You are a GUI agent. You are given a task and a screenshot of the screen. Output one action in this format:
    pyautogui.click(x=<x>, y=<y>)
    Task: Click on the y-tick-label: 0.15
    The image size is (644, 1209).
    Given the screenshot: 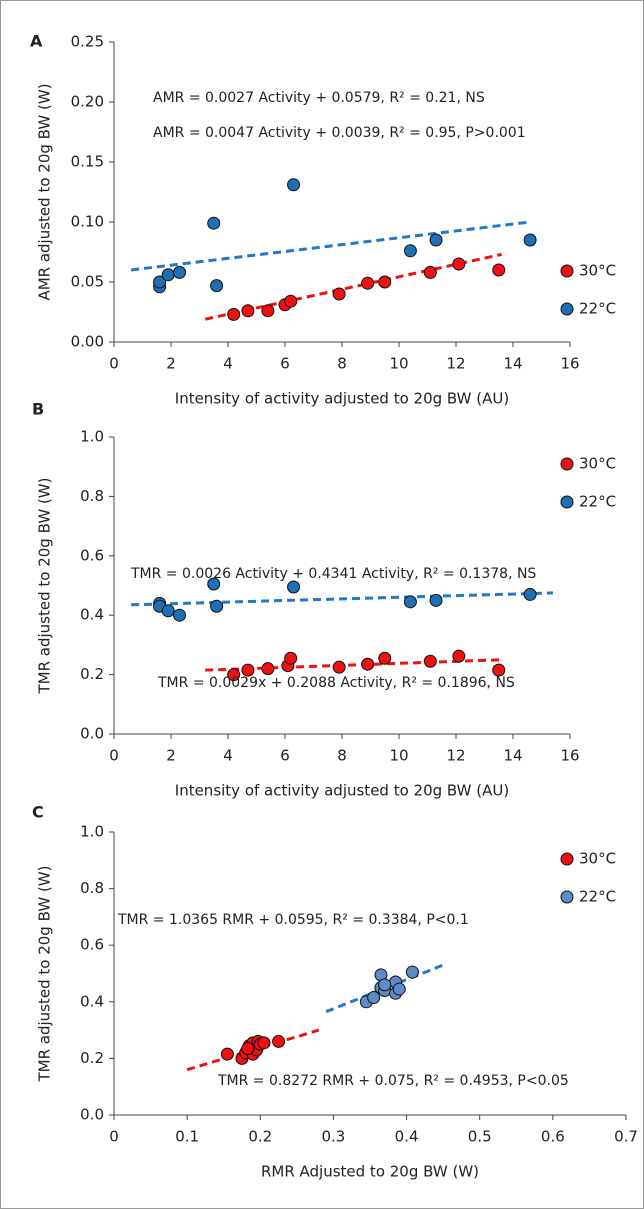 What is the action you would take?
    pyautogui.click(x=87, y=162)
    